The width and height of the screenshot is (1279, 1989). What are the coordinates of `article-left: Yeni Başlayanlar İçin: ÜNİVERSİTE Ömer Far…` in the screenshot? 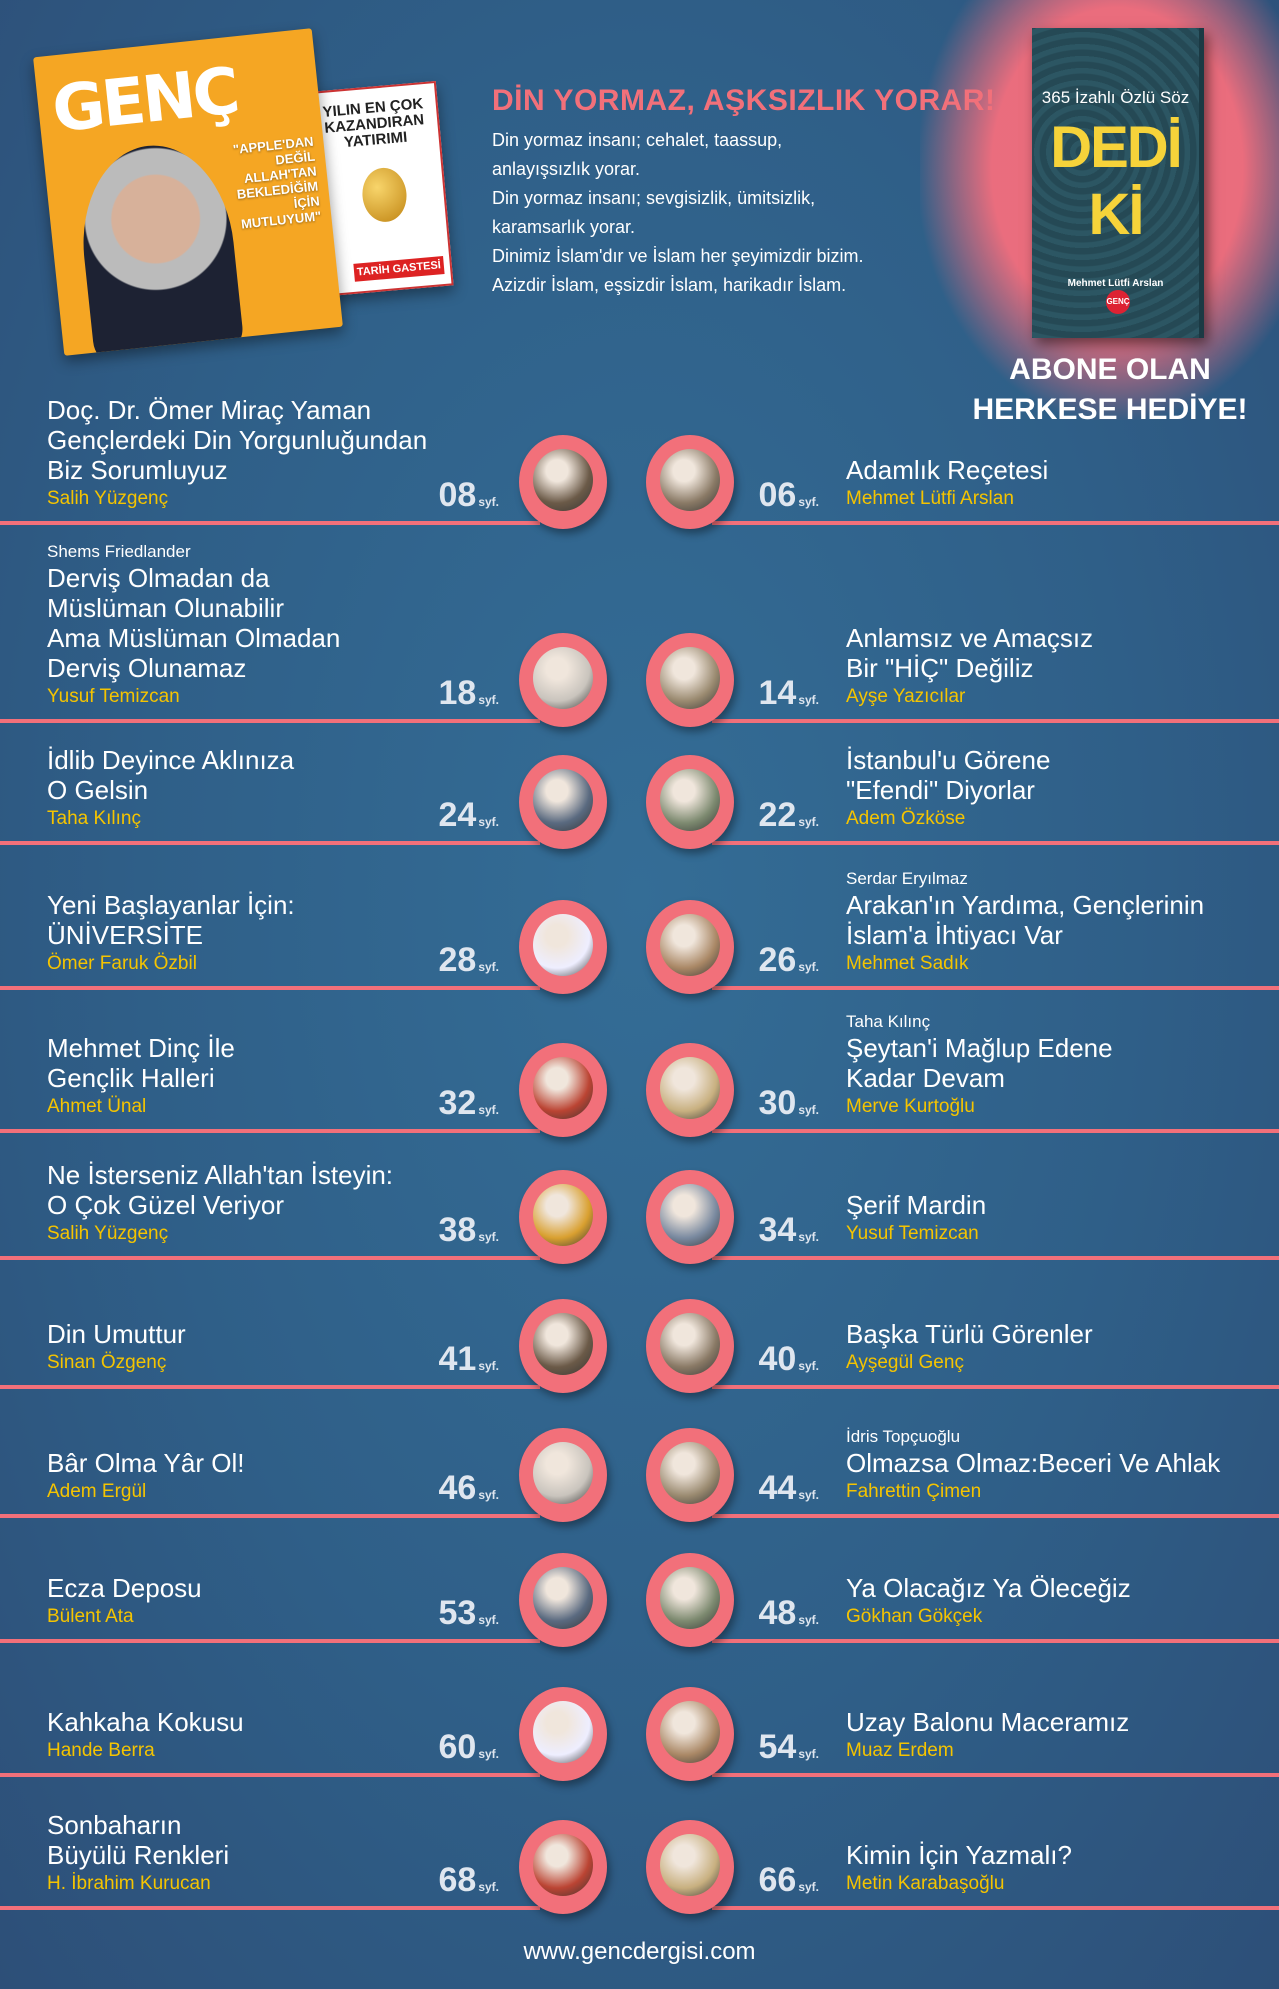 It's located at (171, 934).